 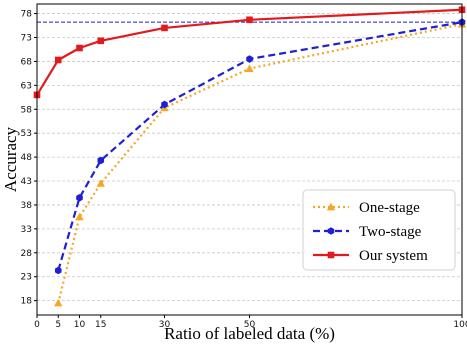 I want to click on y-tick-label: 43, so click(x=26, y=182).